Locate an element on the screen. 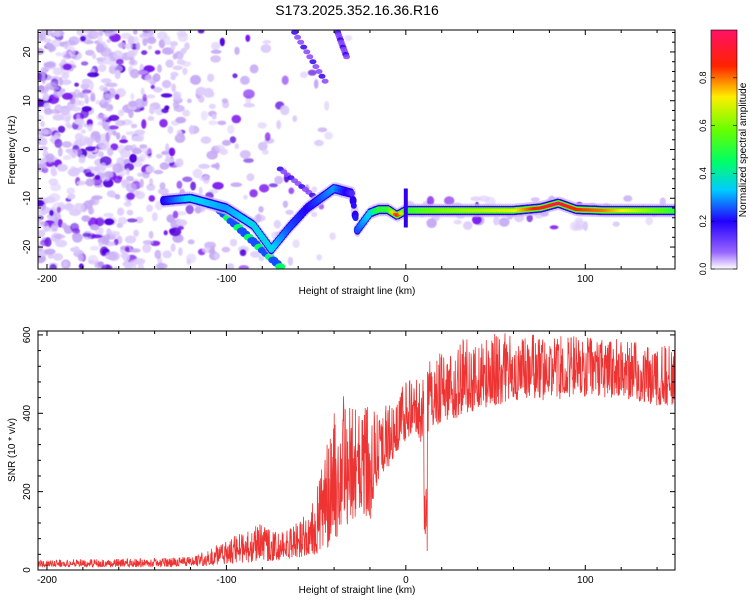  descending-blob is located at coordinates (280, 266).